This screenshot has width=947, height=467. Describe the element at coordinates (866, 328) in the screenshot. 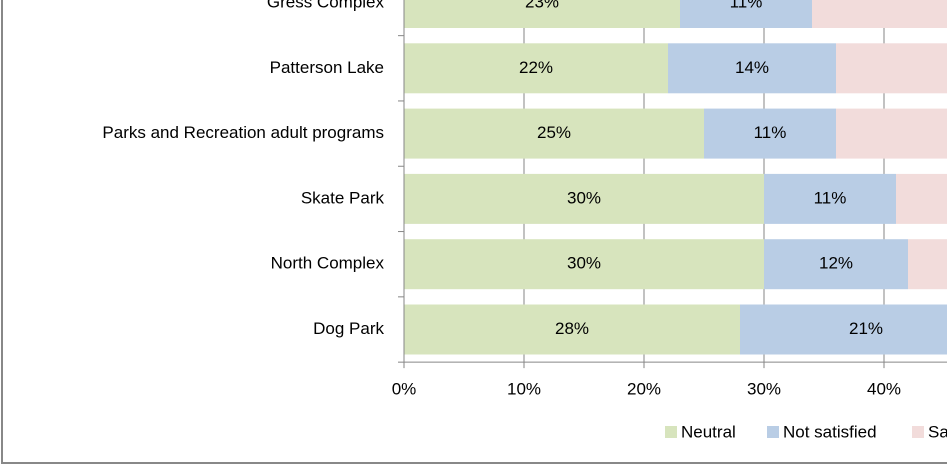

I see `data-label: 21%` at that location.